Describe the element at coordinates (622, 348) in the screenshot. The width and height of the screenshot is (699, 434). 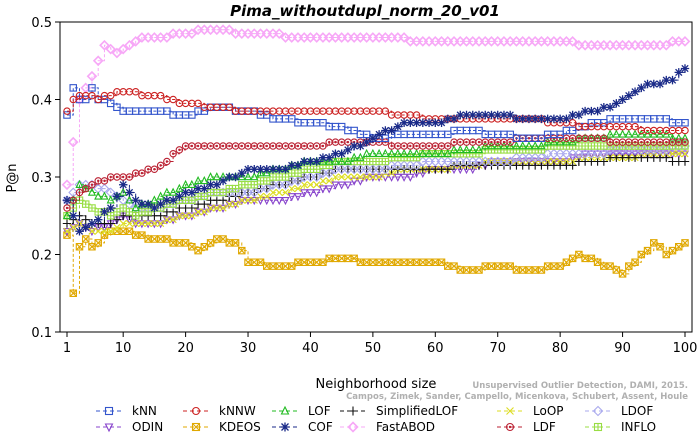
I see `x-tick-label: 90` at that location.